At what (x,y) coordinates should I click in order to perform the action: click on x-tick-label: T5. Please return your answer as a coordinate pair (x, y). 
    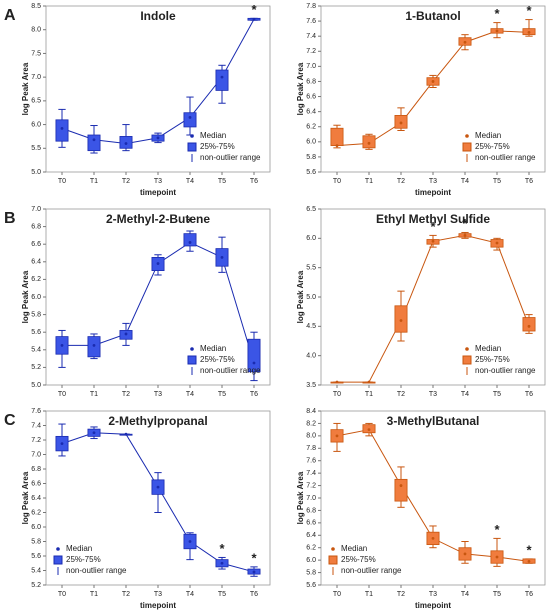
    Looking at the image, I should click on (222, 394).